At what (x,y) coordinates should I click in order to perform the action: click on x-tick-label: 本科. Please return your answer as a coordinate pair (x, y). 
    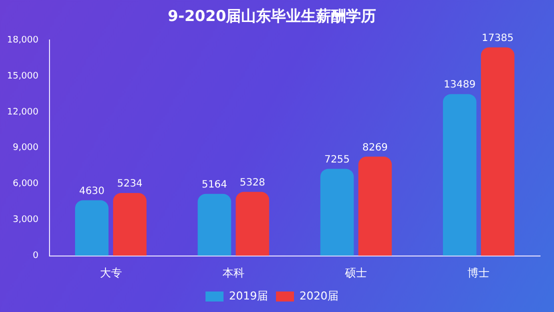
    Looking at the image, I should click on (233, 273).